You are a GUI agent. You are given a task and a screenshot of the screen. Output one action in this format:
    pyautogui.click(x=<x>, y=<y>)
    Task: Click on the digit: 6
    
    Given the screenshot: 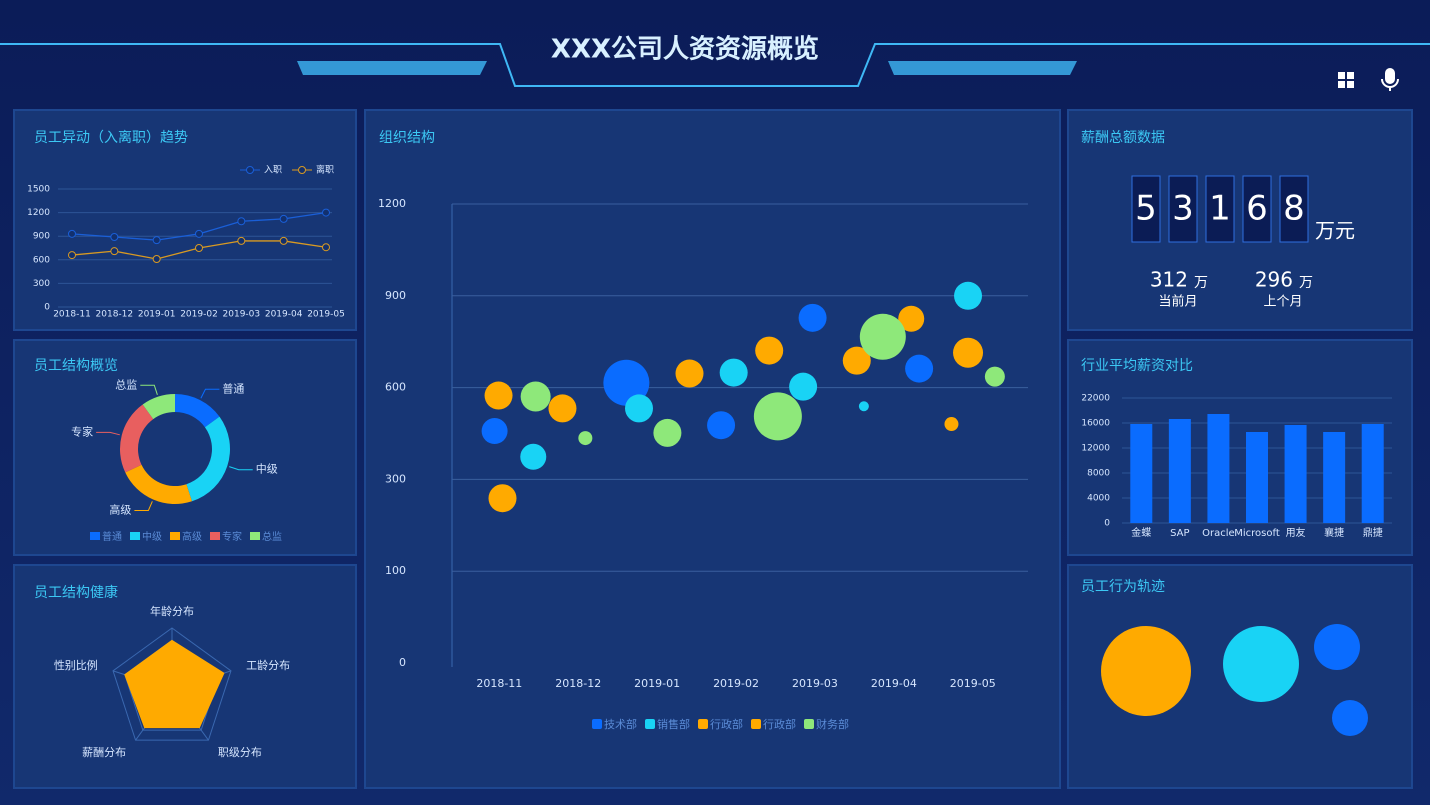 What is the action you would take?
    pyautogui.click(x=1257, y=209)
    